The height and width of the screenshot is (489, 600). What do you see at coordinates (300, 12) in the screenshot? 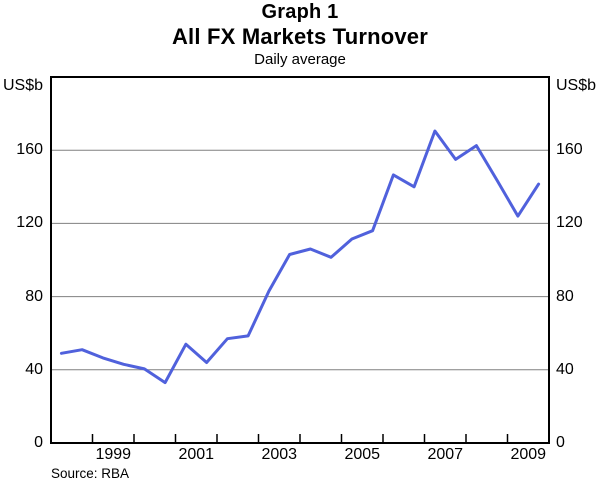
I see `graph-number-title: Graph 1` at bounding box center [300, 12].